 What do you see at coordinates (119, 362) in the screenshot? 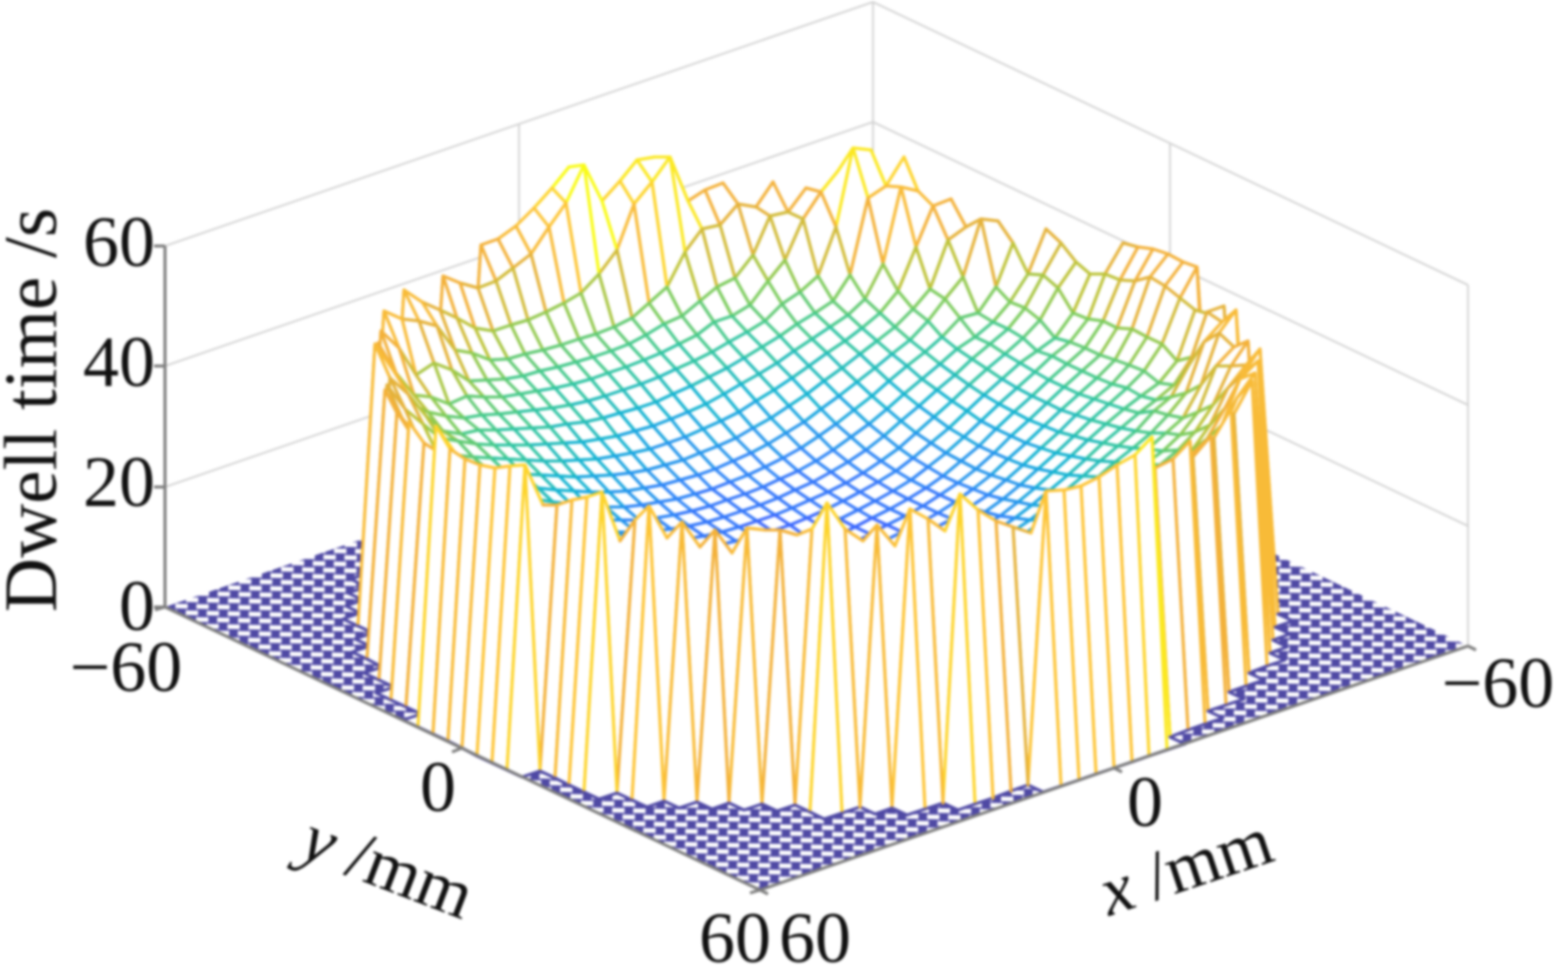
I see `svg-text: 40` at bounding box center [119, 362].